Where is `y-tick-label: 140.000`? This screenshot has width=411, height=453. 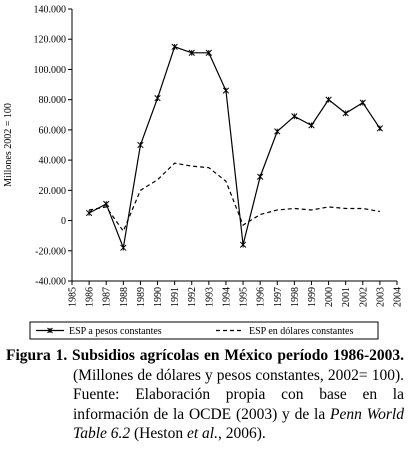
y-tick-label: 140.000 is located at coordinates (50, 10).